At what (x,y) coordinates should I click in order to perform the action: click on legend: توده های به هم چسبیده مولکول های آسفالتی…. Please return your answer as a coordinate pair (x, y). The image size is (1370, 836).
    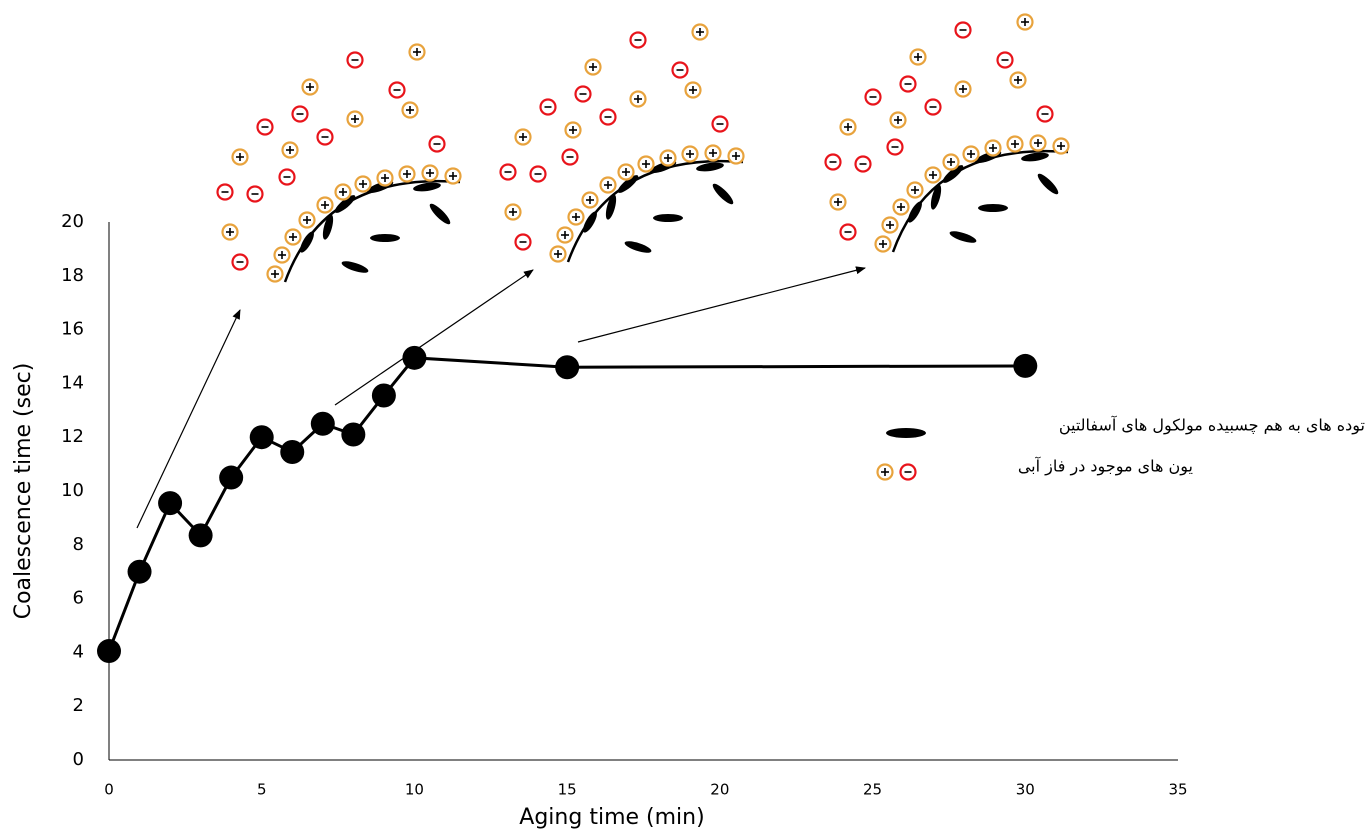
    Looking at the image, I should click on (1120, 448).